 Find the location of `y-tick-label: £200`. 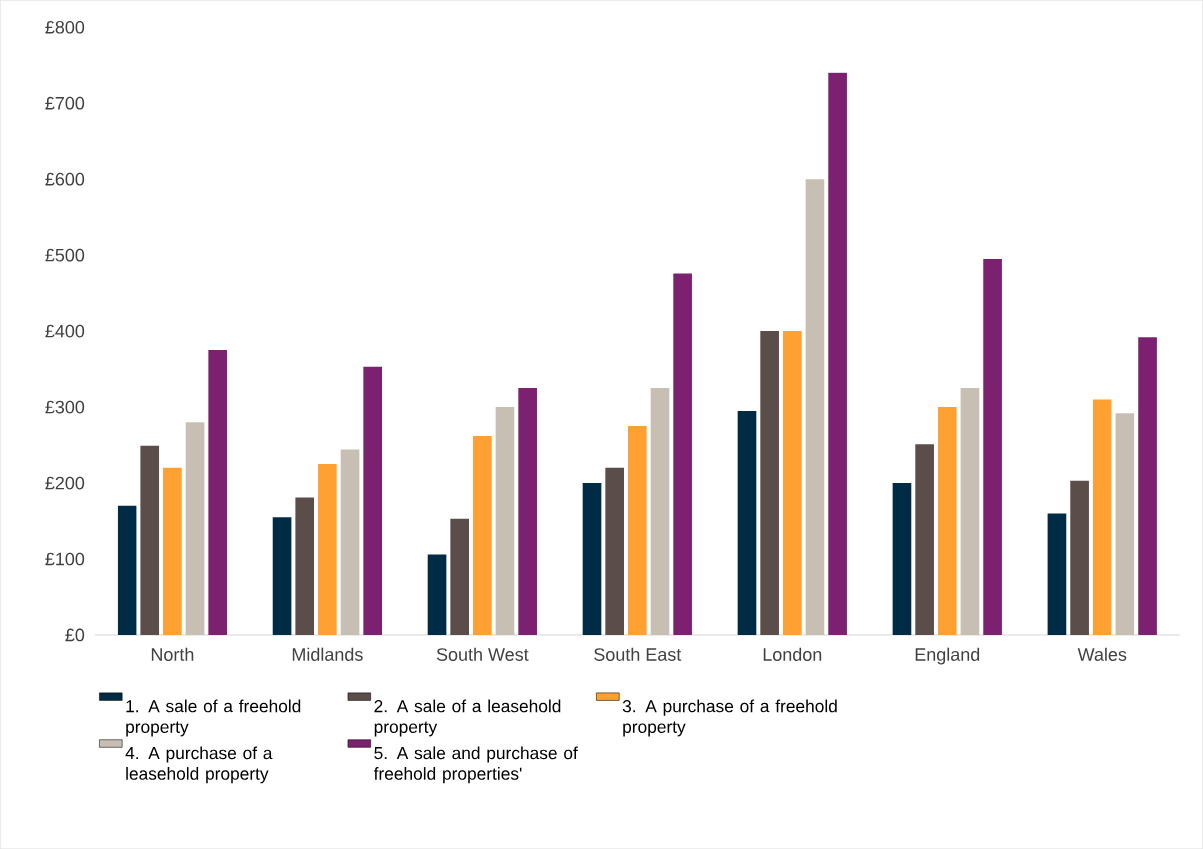

y-tick-label: £200 is located at coordinates (65, 483).